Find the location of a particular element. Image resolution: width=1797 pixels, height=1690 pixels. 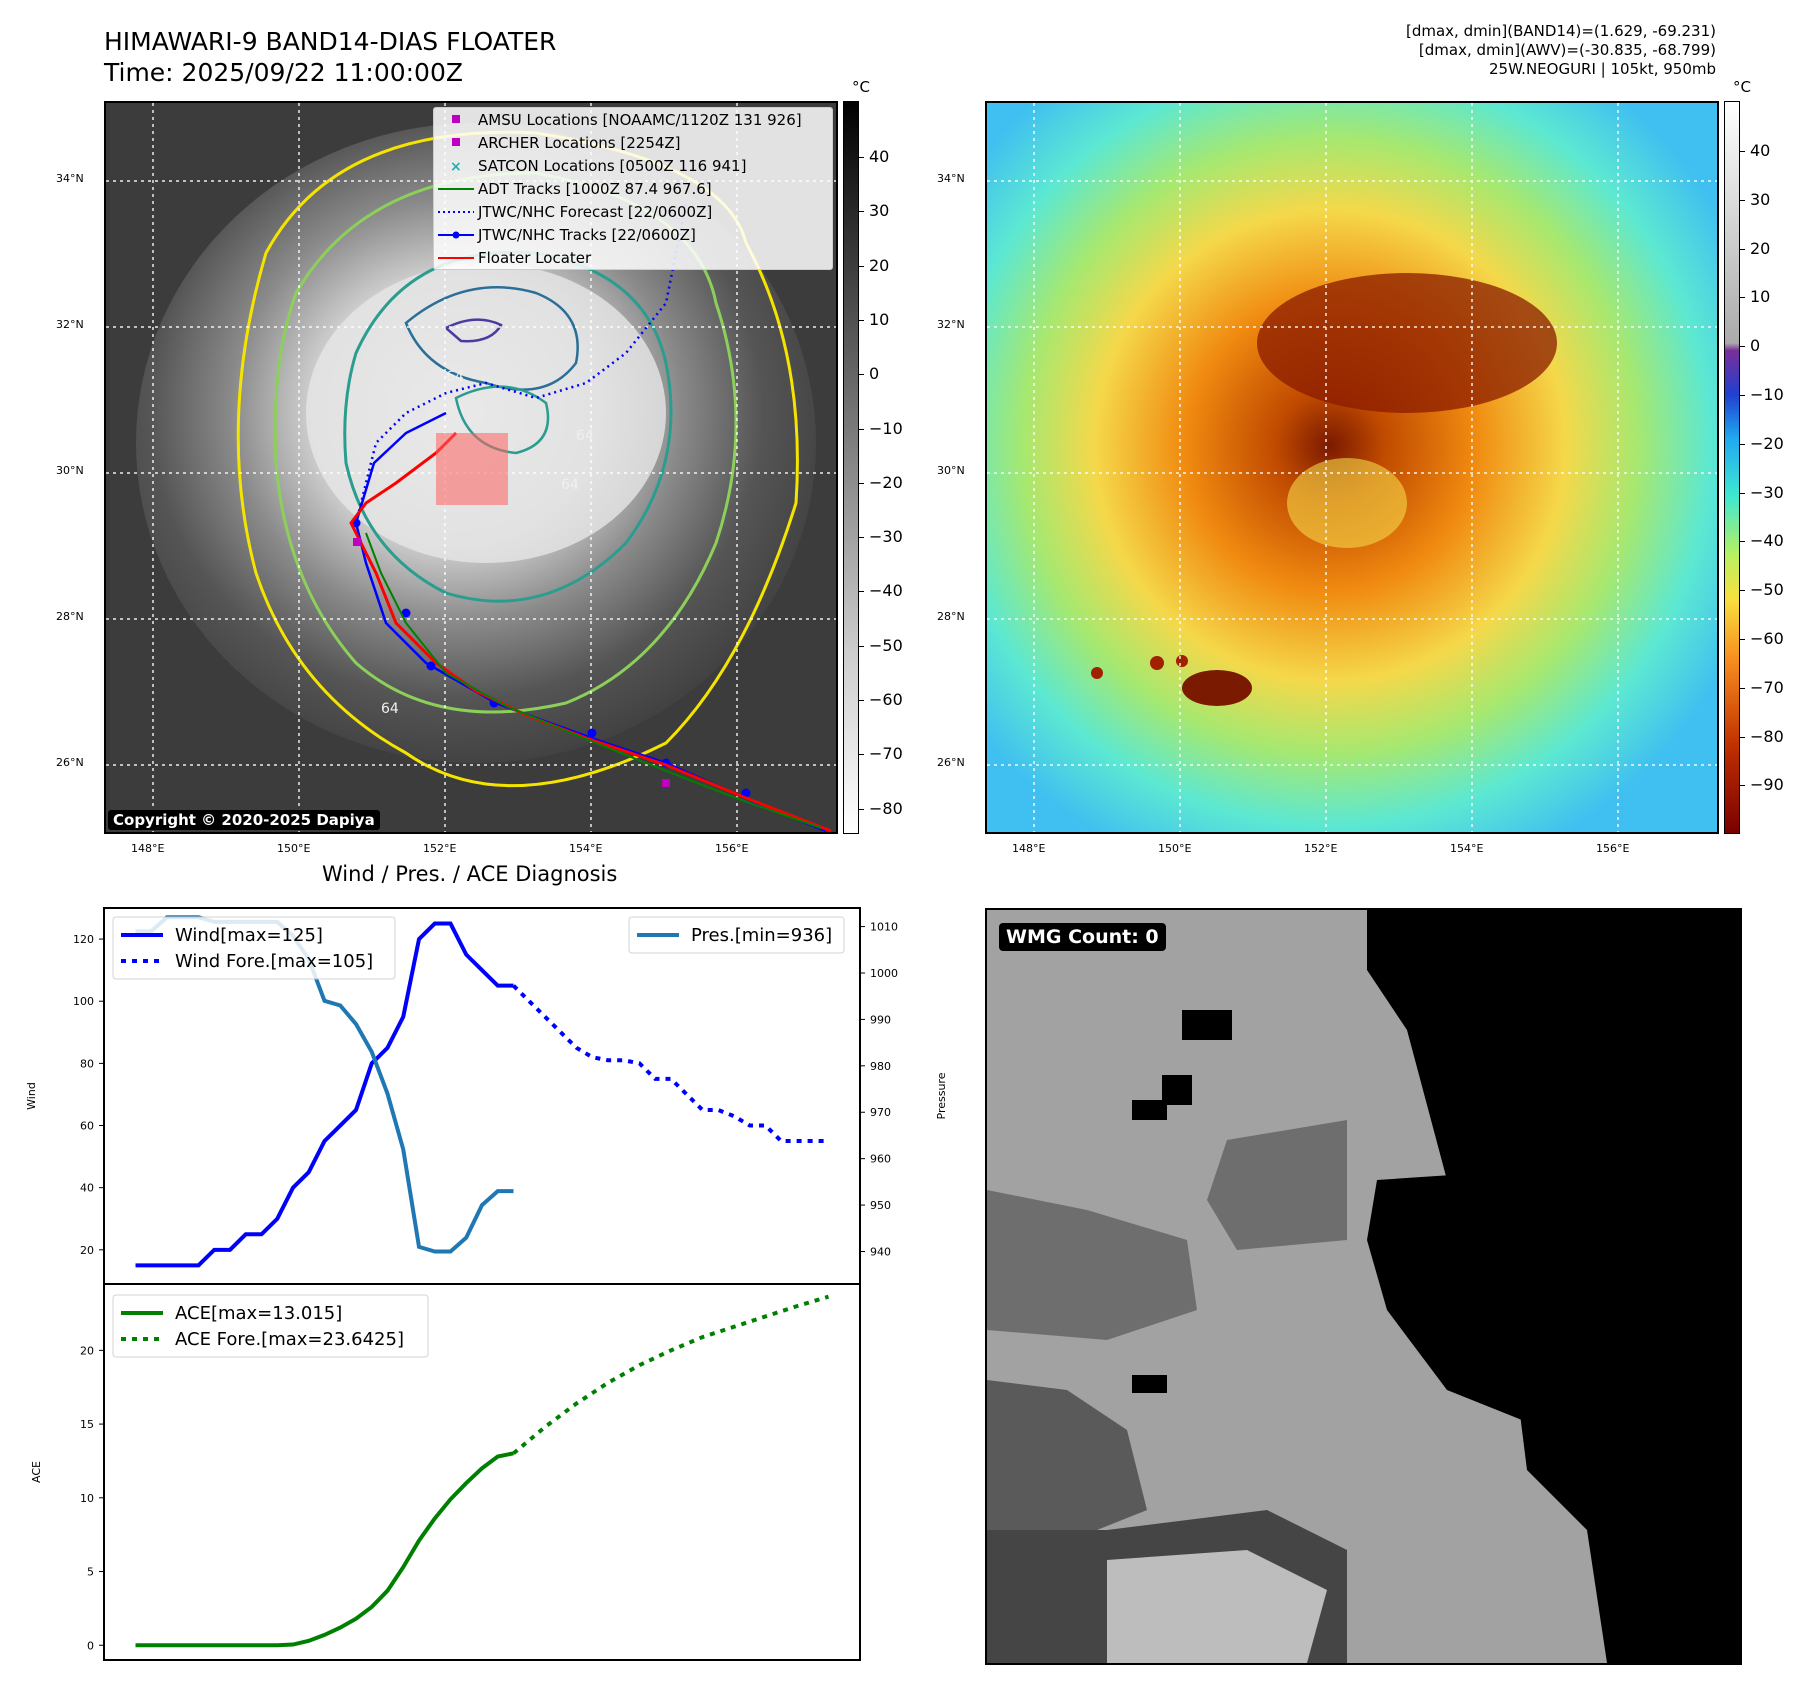

contour-inner is located at coordinates (491, 338).